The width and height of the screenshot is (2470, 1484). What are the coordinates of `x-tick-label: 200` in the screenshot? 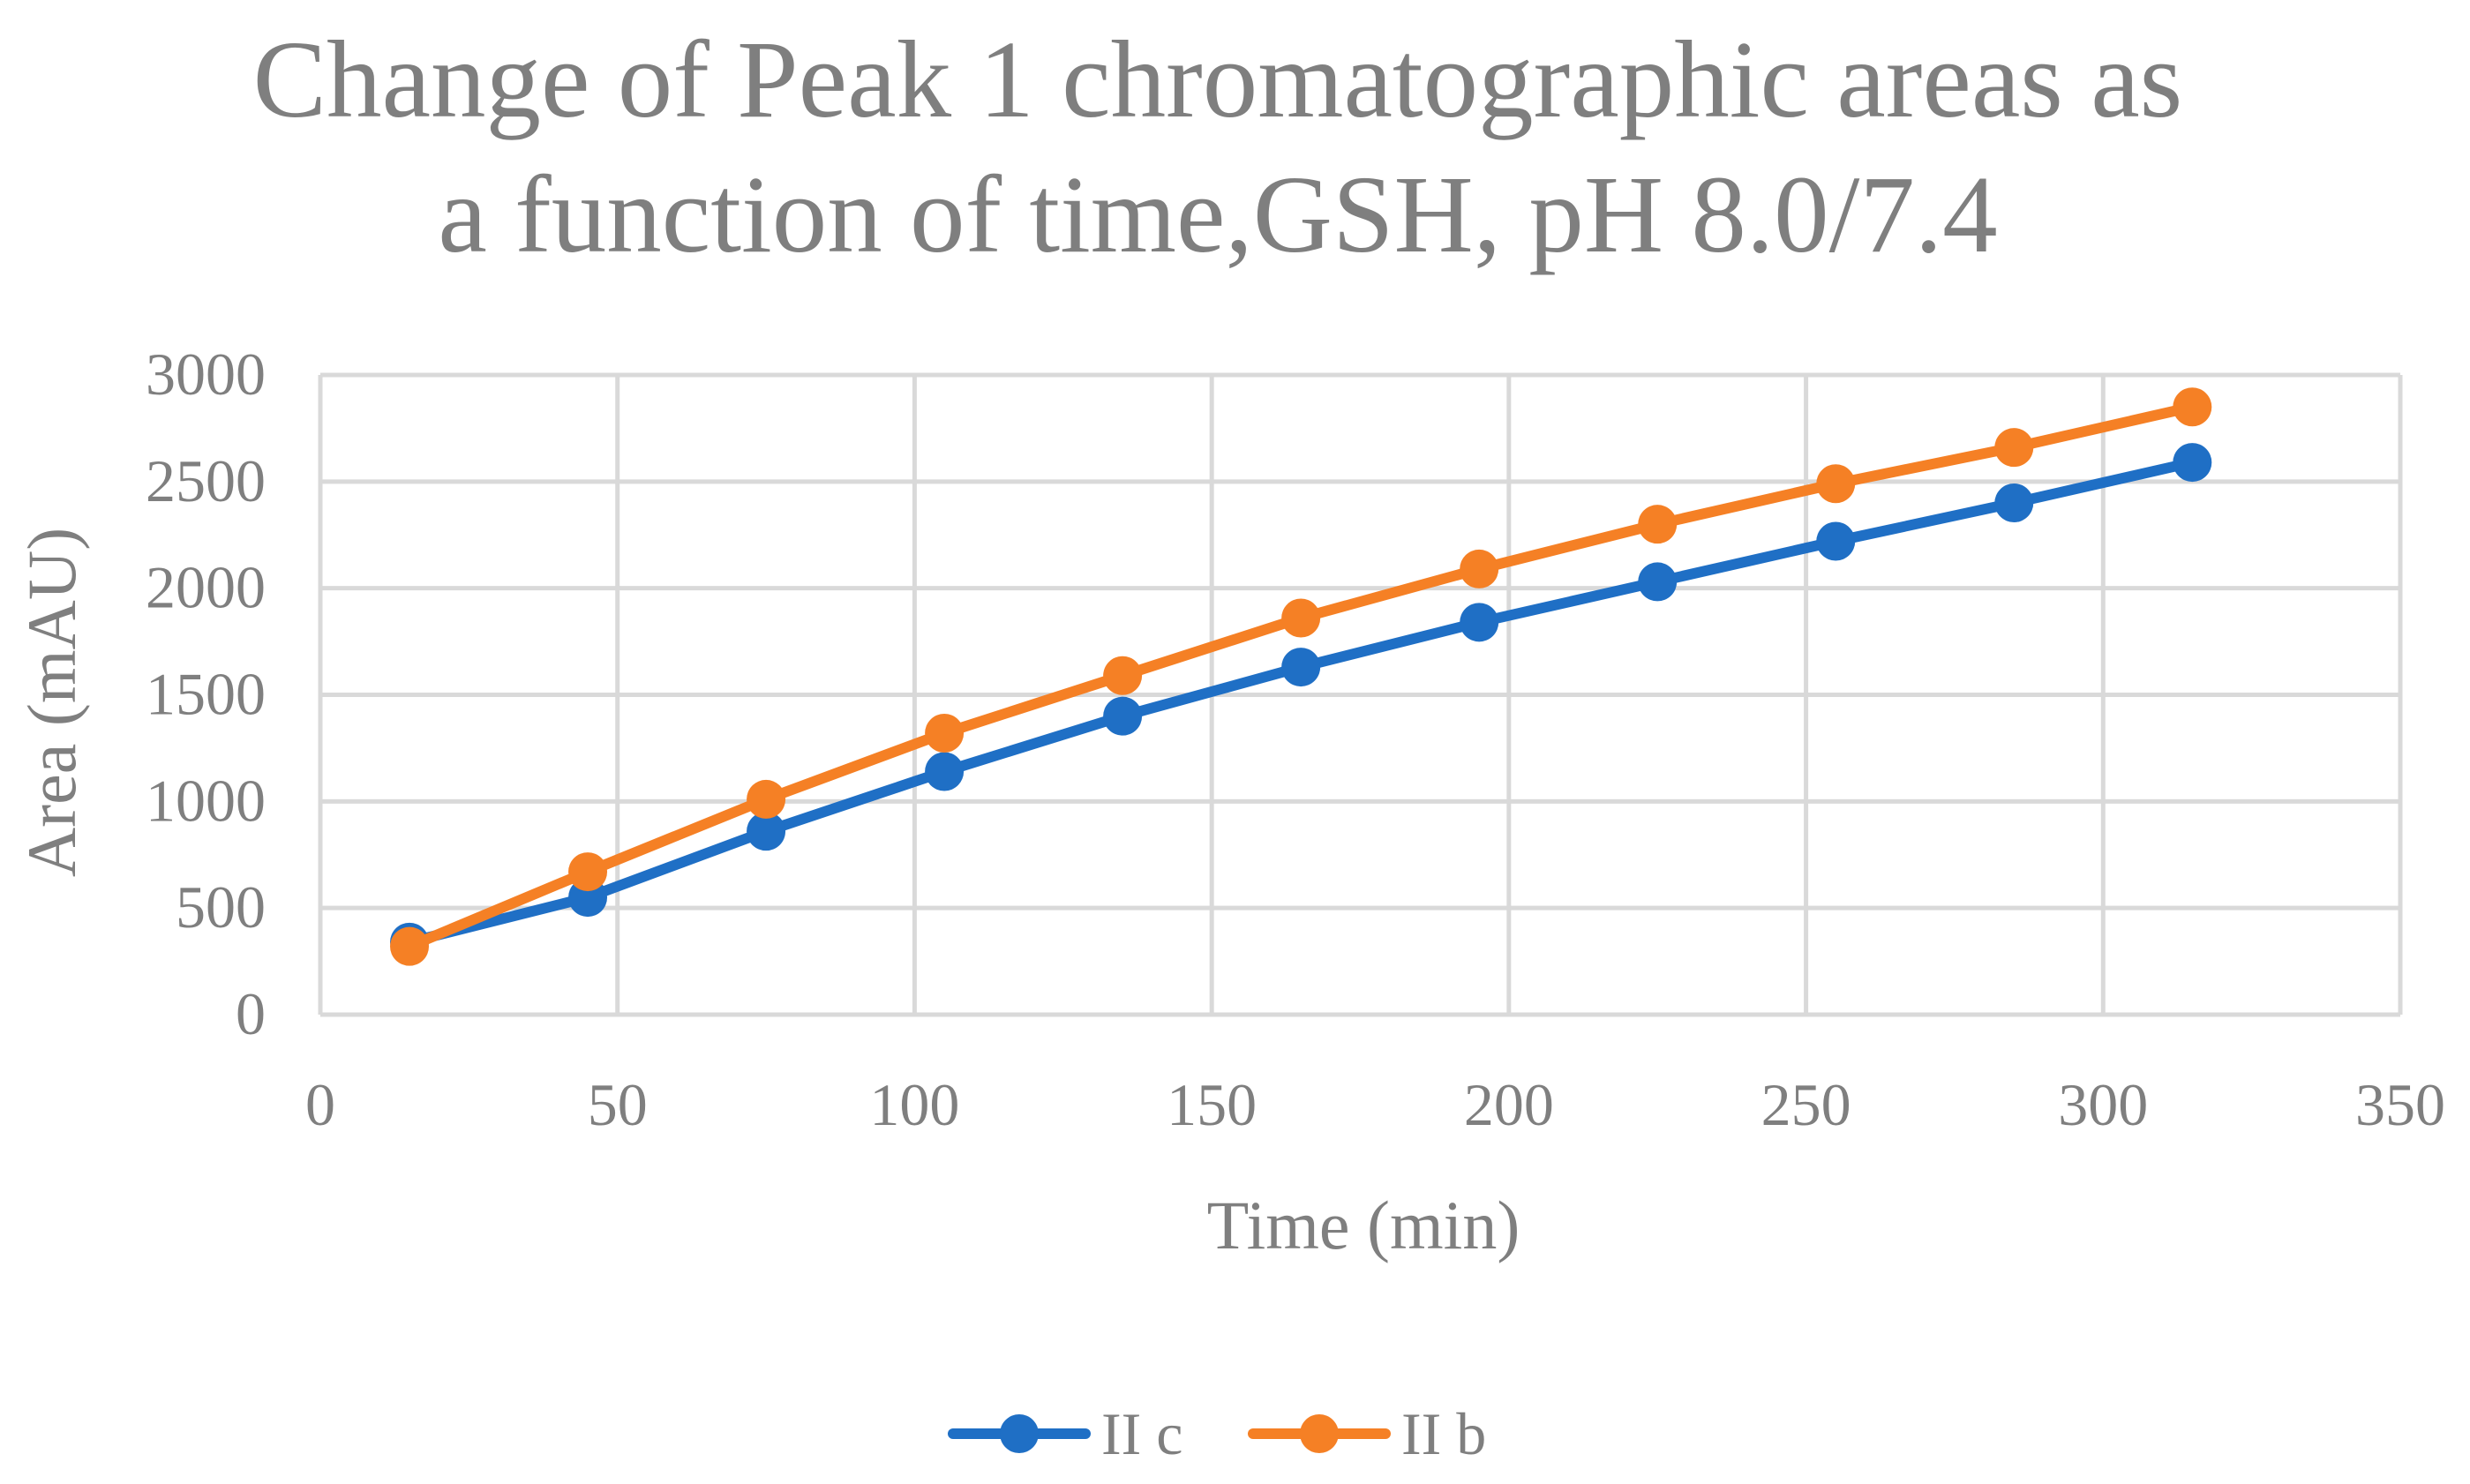 It's located at (1509, 1104).